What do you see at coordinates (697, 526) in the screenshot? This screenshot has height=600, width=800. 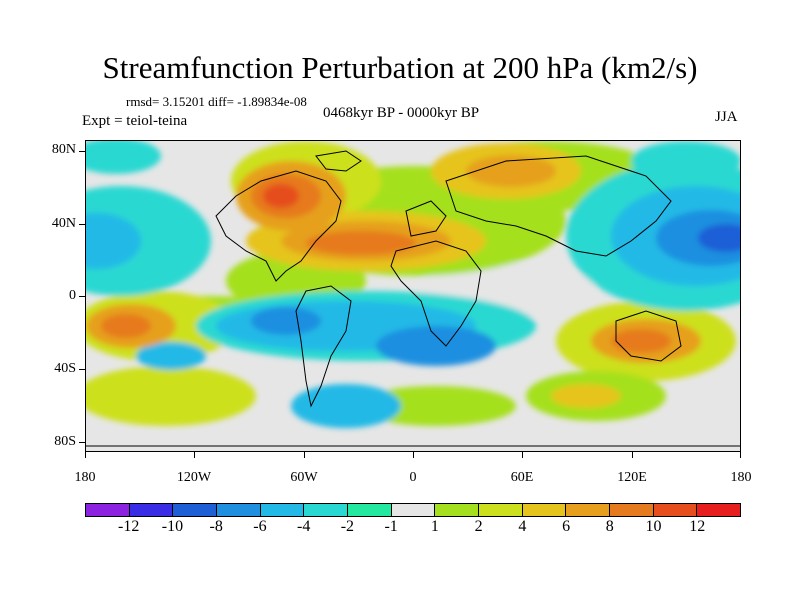 I see `legend-label: 12` at bounding box center [697, 526].